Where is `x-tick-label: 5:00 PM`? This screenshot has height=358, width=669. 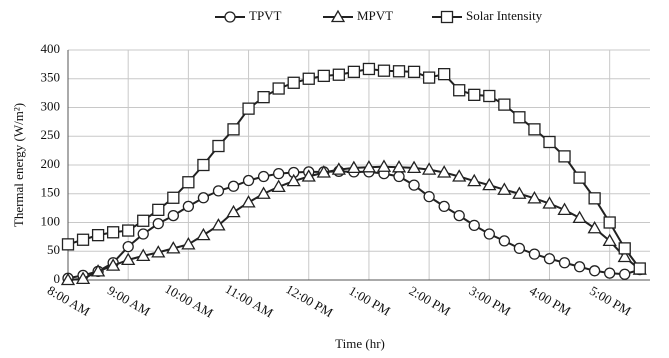
x-tick-label: 5:00 PM is located at coordinates (610, 301).